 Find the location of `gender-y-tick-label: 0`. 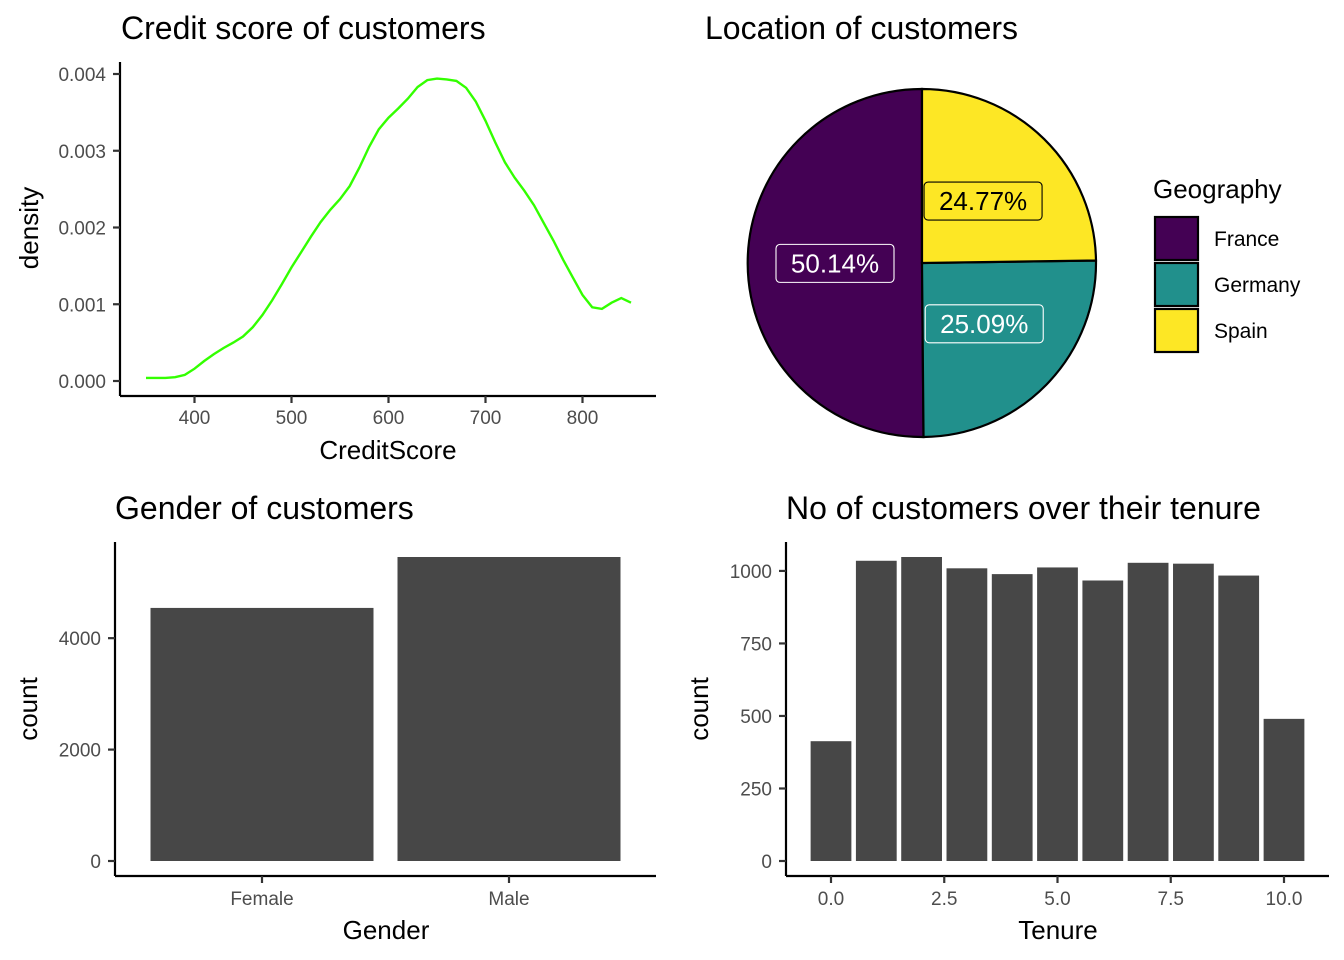

gender-y-tick-label: 0 is located at coordinates (95, 862).